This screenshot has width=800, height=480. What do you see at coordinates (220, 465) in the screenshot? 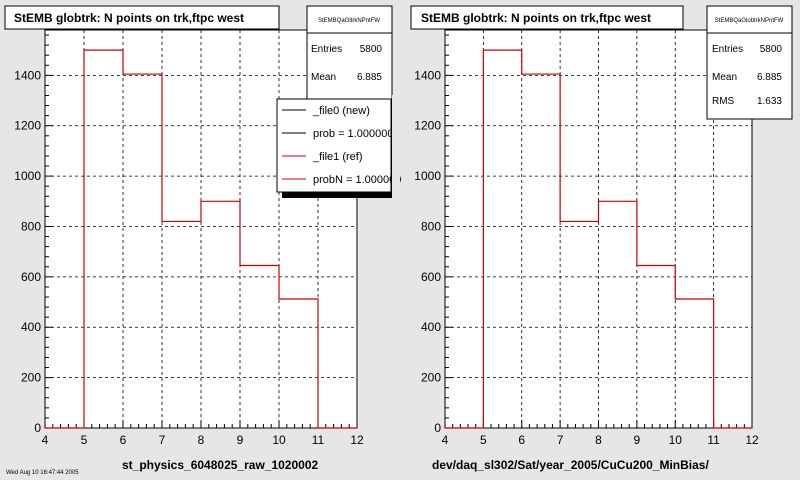
I see `x-axis-label: st_physics_6048025_raw_1020002` at bounding box center [220, 465].